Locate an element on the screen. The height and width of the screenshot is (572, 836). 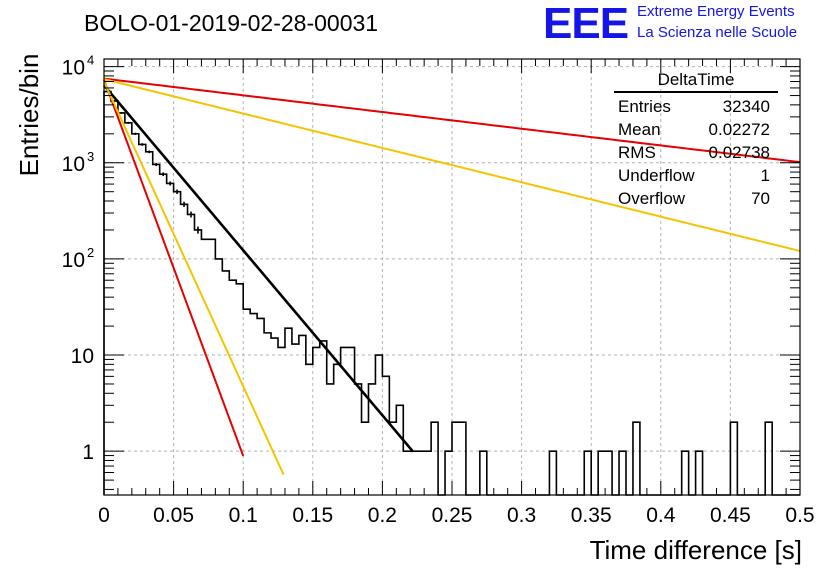
y-tick-exponent: 3 is located at coordinates (90, 156).